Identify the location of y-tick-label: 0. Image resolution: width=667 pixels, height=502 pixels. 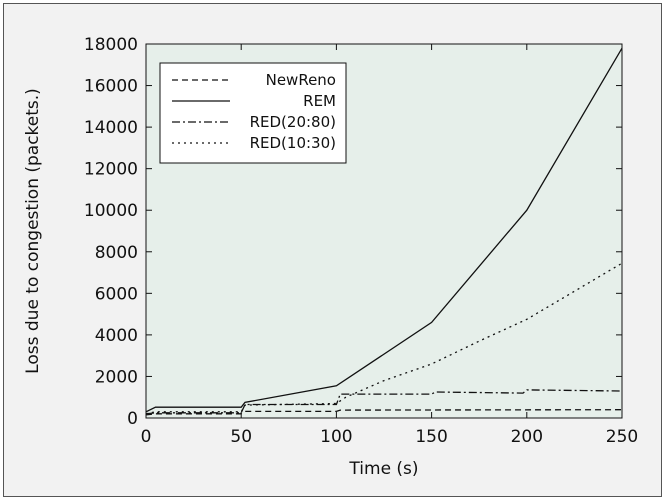
(132, 419).